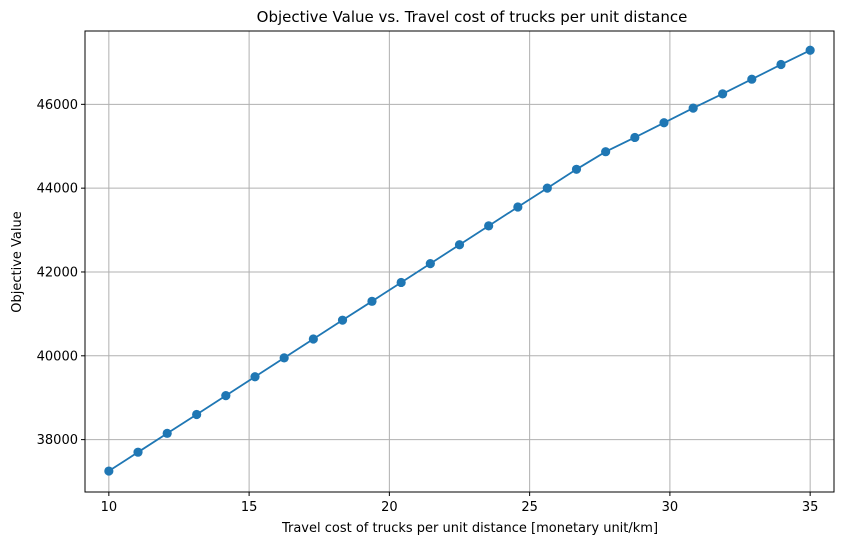 The height and width of the screenshot is (545, 868). Describe the element at coordinates (389, 507) in the screenshot. I see `x-tick-label: 20` at that location.